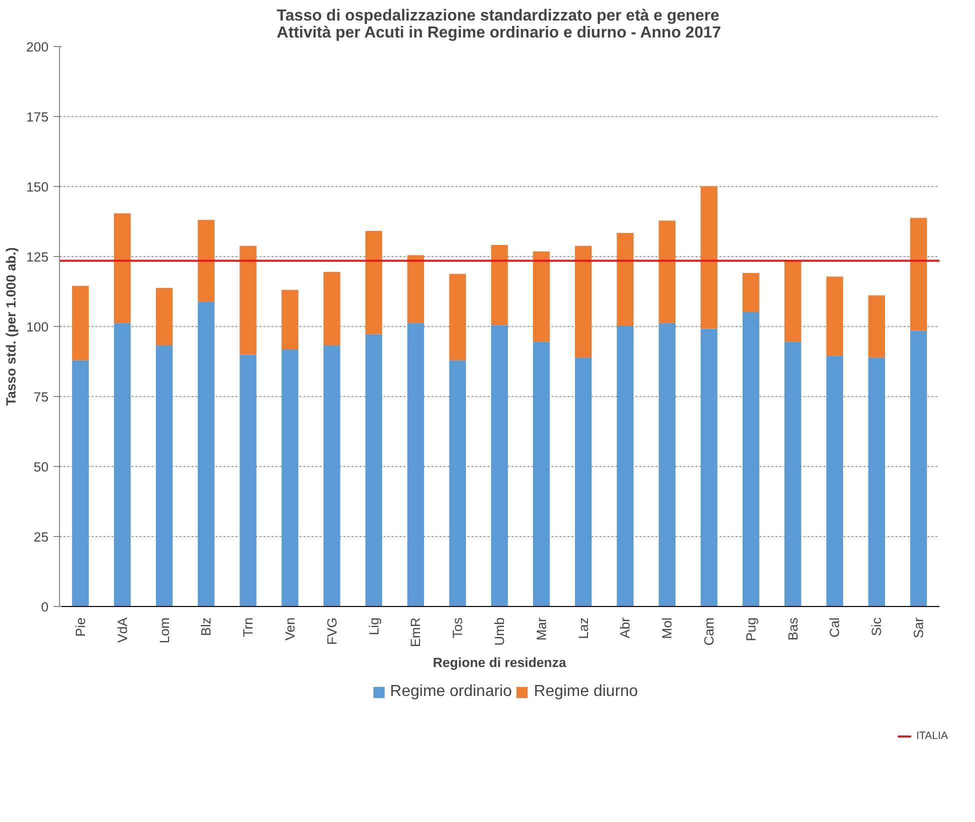 The width and height of the screenshot is (975, 822). Describe the element at coordinates (583, 628) in the screenshot. I see `x-tick-label: Laz` at that location.